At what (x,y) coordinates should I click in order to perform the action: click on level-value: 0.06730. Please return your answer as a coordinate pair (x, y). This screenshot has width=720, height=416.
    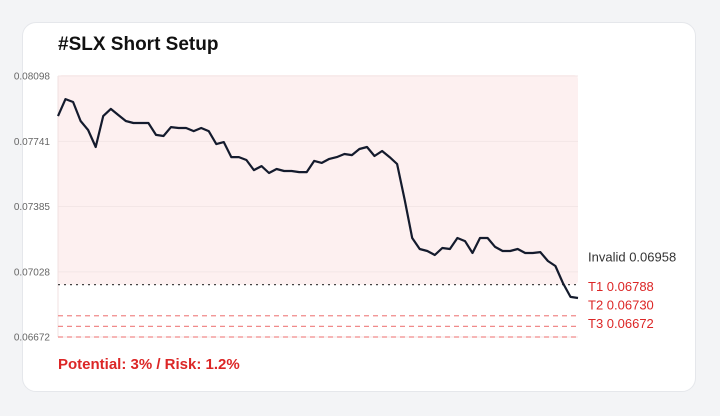
    Looking at the image, I should click on (630, 305).